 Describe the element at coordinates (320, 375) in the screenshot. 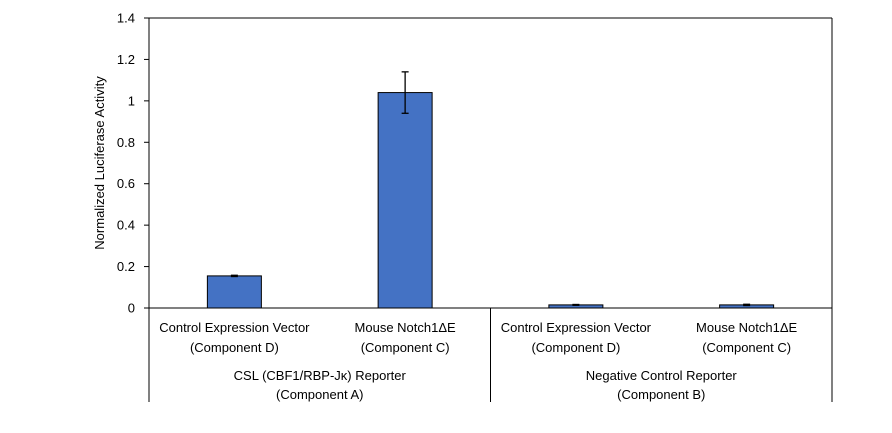

I see `x-group-label: CSL (CBF1/RBP-Jκ) Reporter` at that location.